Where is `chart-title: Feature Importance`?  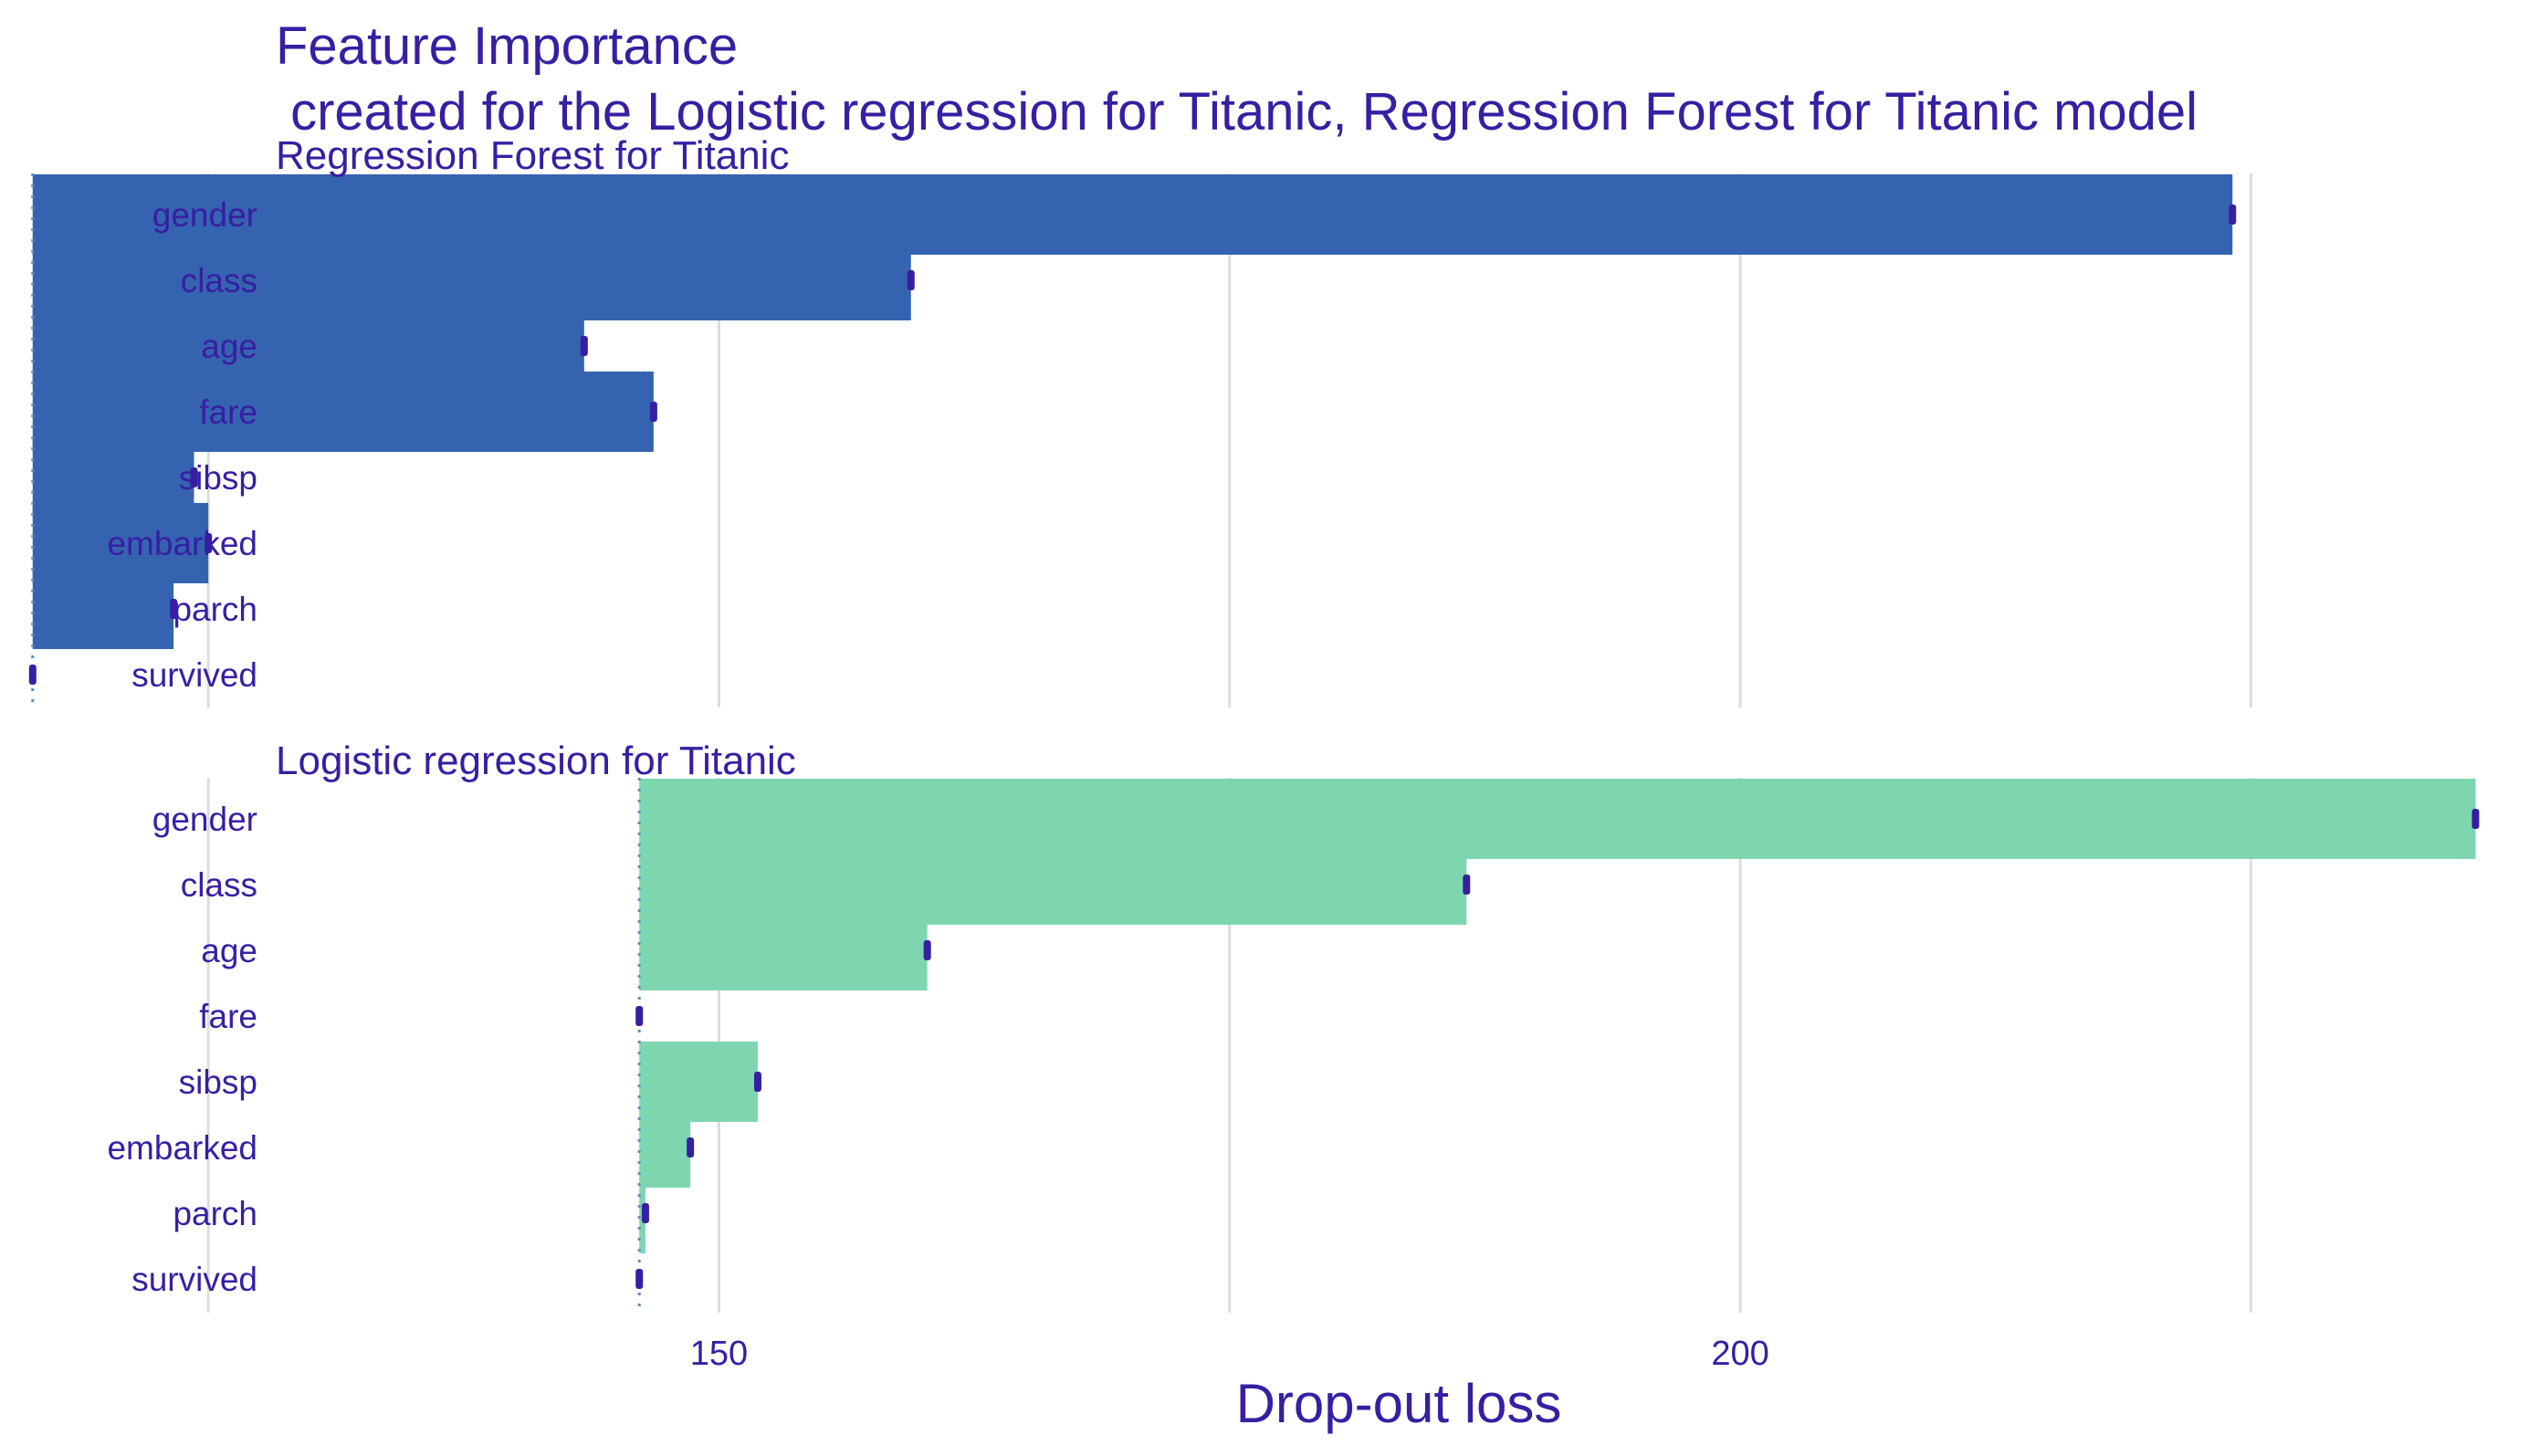 chart-title: Feature Importance is located at coordinates (507, 46).